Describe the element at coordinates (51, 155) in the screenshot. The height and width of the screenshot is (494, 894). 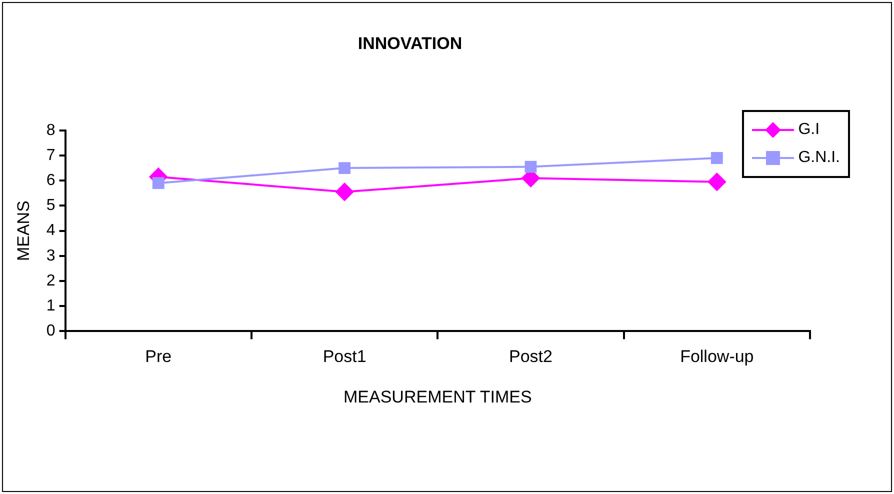
I see `y-tick-label: 7` at that location.